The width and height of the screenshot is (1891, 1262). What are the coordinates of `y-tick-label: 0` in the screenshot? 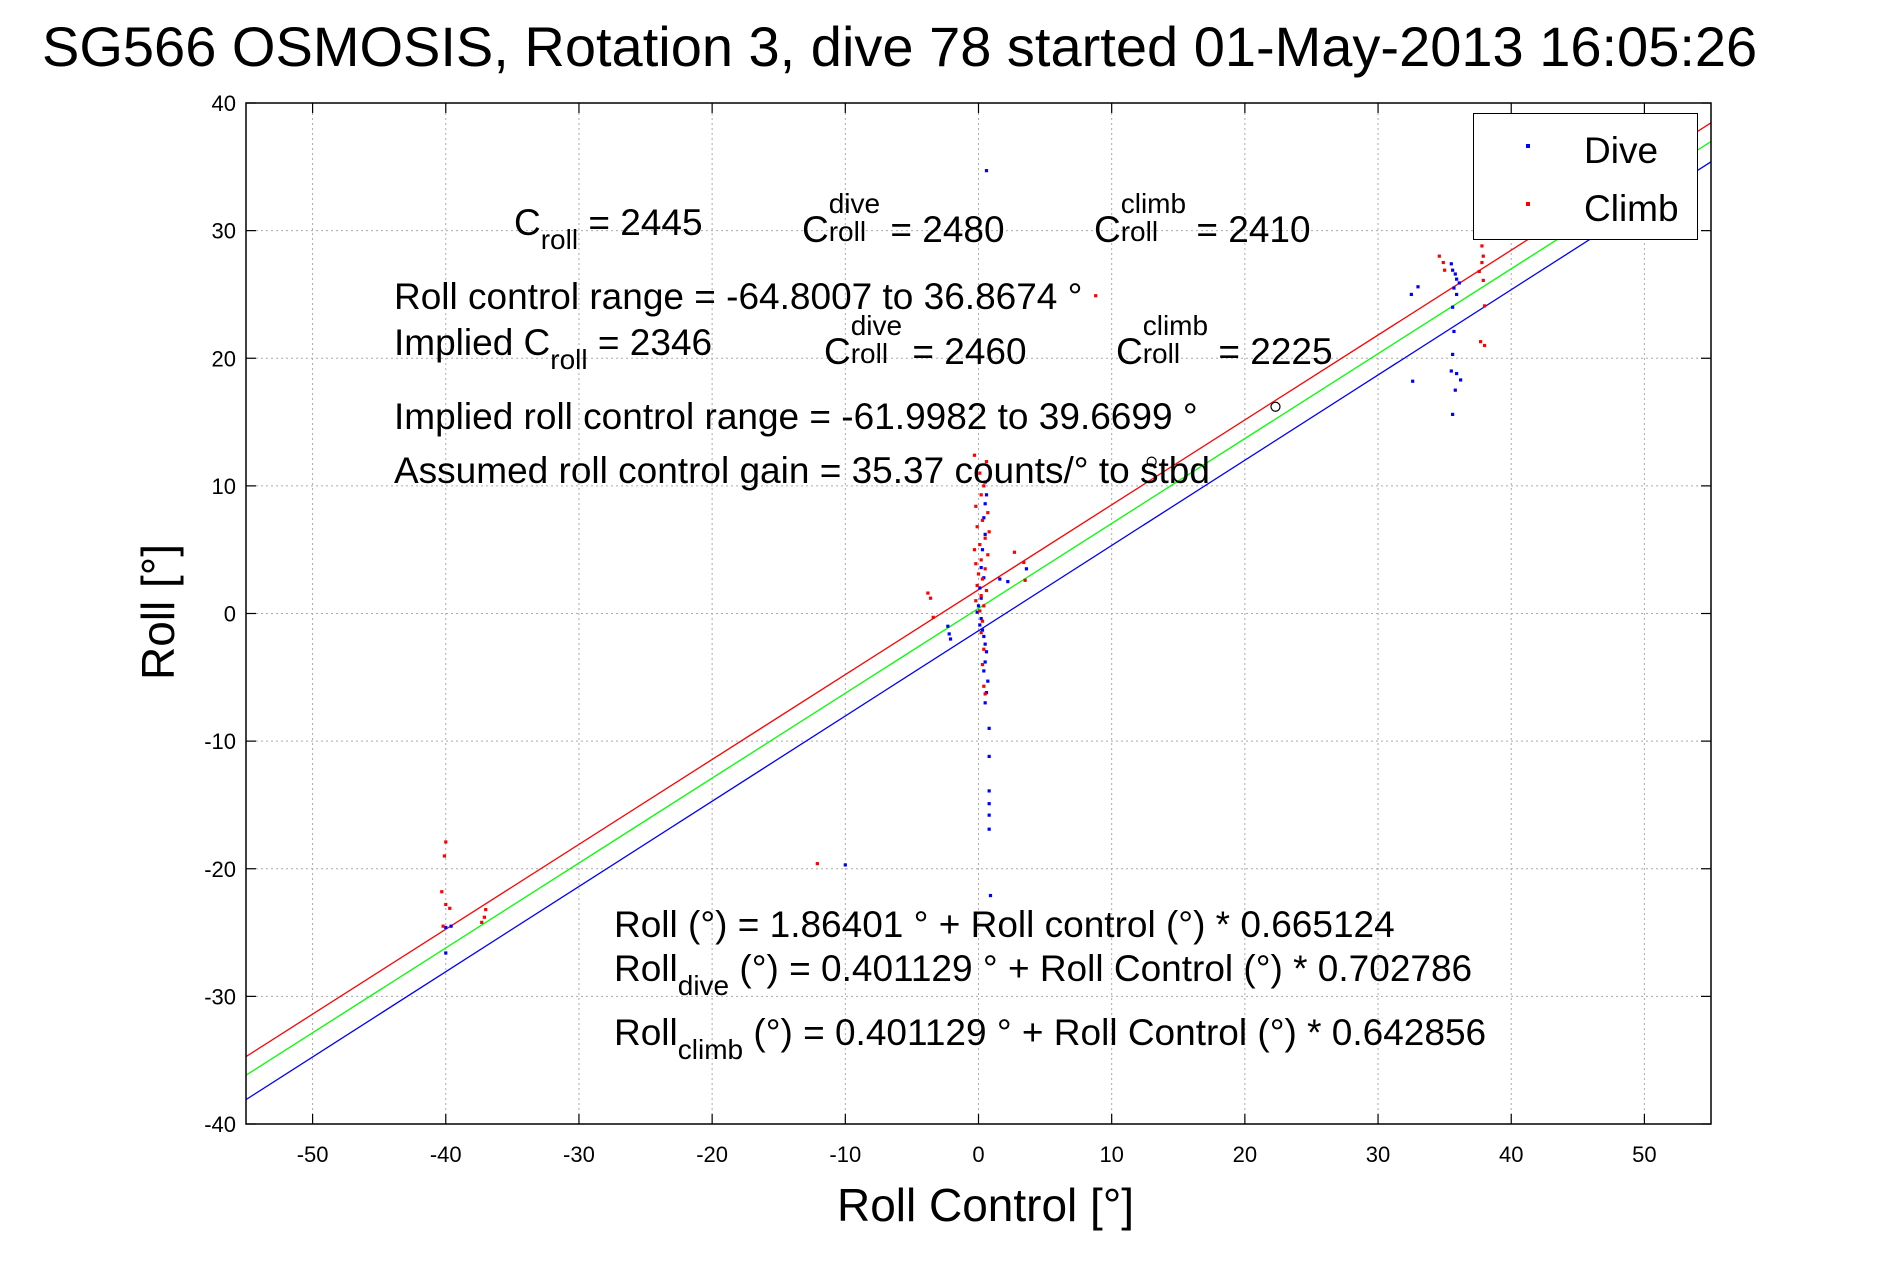 It's located at (230, 614).